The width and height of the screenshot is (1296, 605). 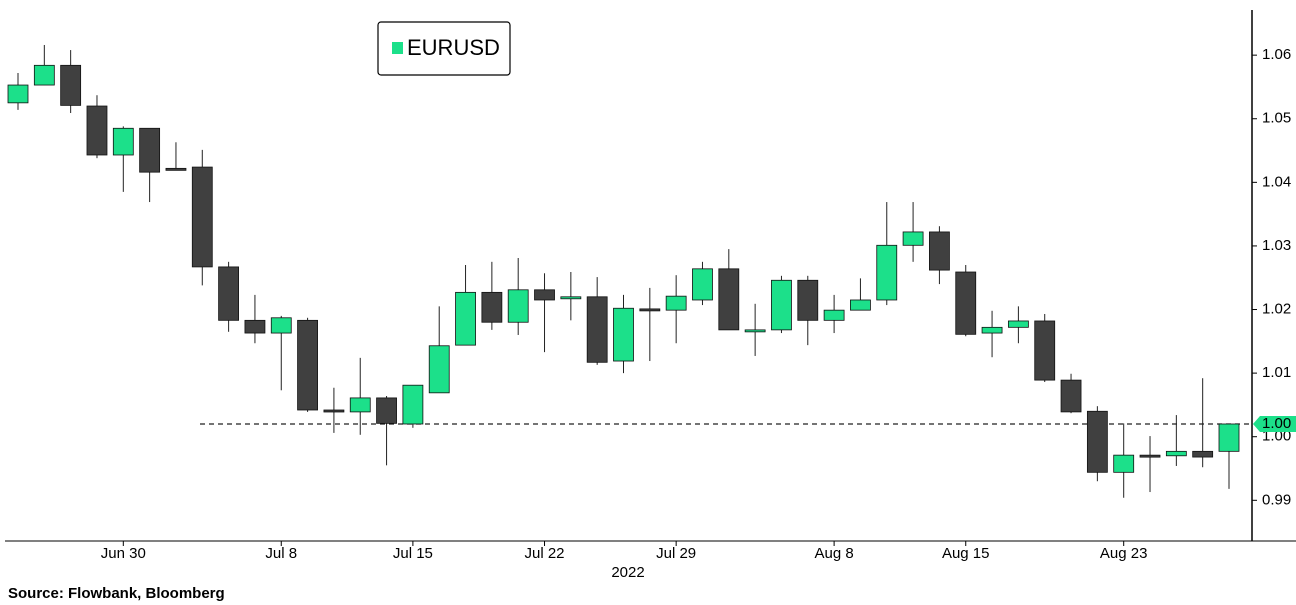 What do you see at coordinates (281, 553) in the screenshot?
I see `x-tick-label: Jul 8` at bounding box center [281, 553].